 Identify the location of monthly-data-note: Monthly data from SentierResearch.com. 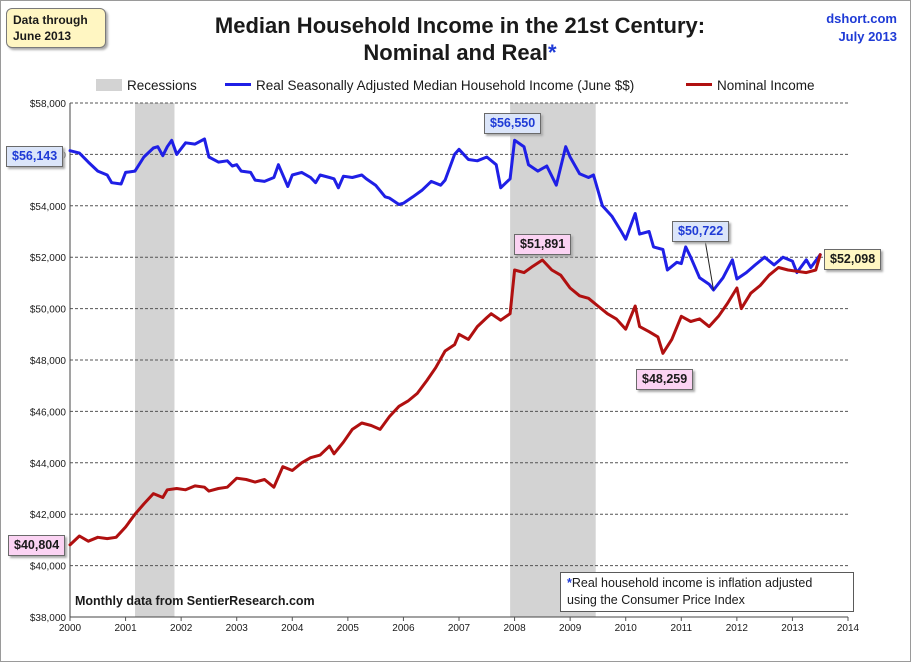
(195, 601).